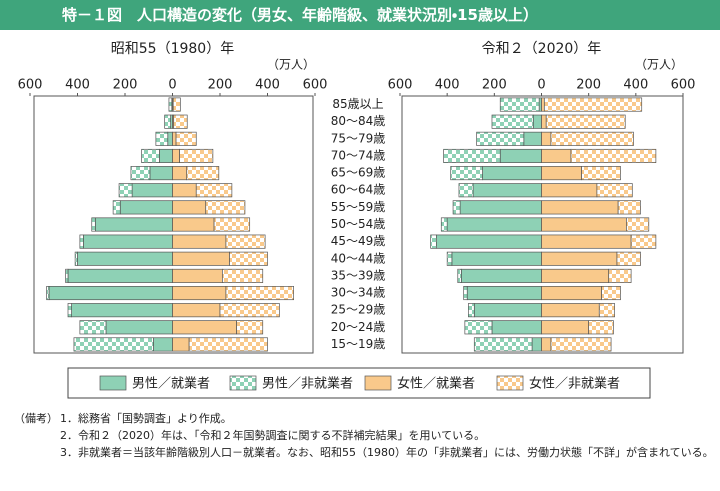 Image resolution: width=720 pixels, height=491 pixels. Describe the element at coordinates (358, 155) in the screenshot. I see `category-label: 70～74歳` at that location.